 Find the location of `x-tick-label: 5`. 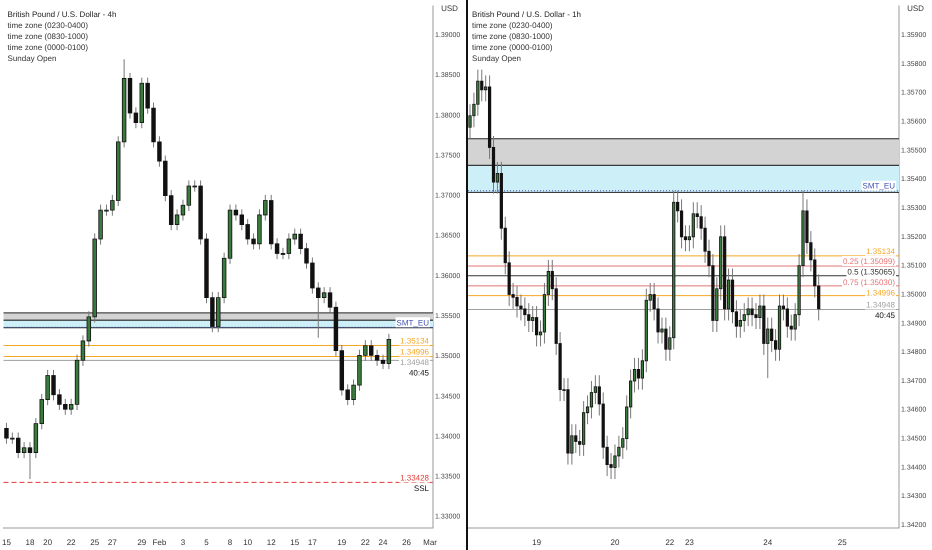

x-tick-label: 5 is located at coordinates (207, 543).